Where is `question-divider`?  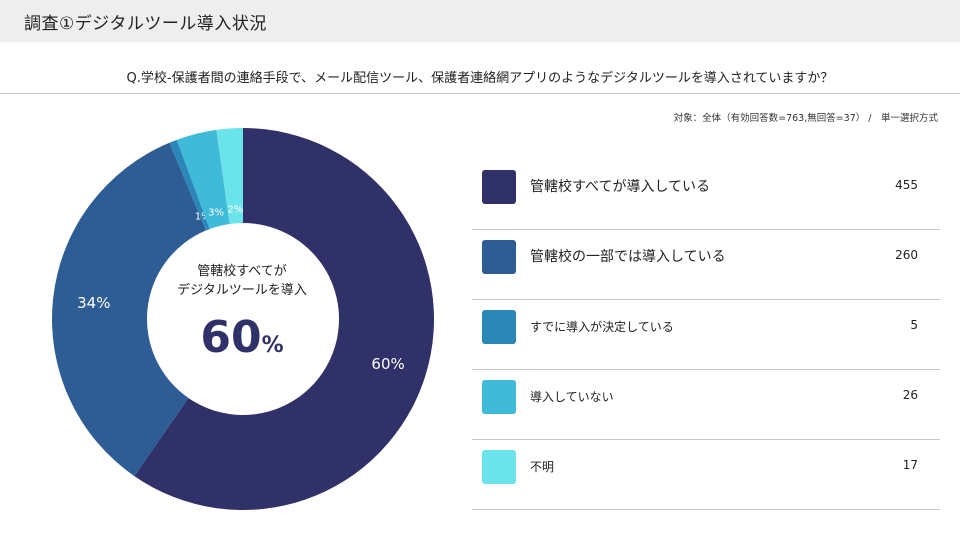 question-divider is located at coordinates (480, 93).